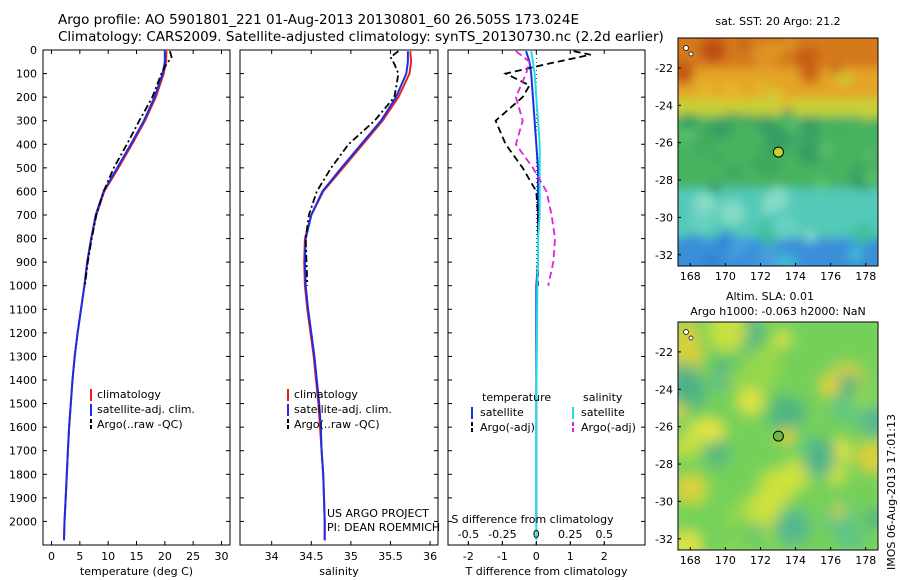 This screenshot has height=580, width=900. I want to click on x-tick-label: 30, so click(222, 556).